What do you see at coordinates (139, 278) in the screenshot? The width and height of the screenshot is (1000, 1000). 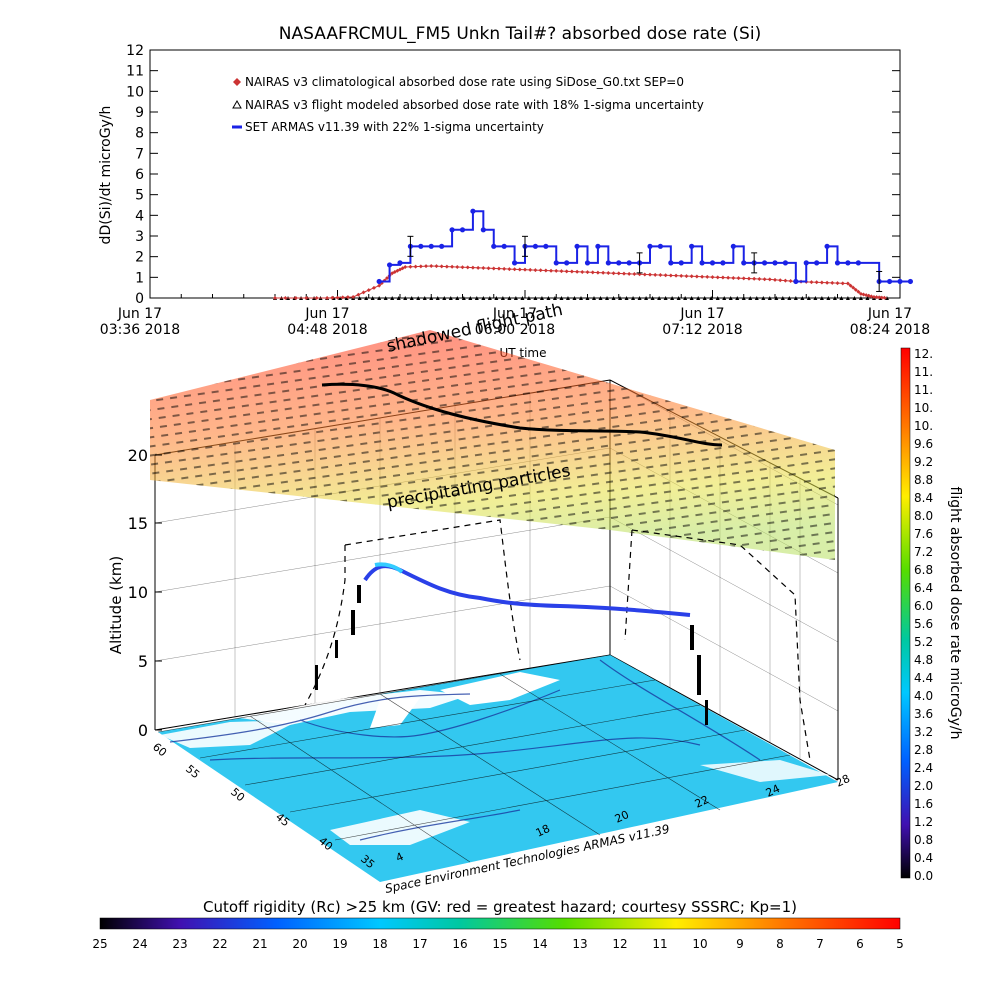 I see `top-y-tick-label: 1` at bounding box center [139, 278].